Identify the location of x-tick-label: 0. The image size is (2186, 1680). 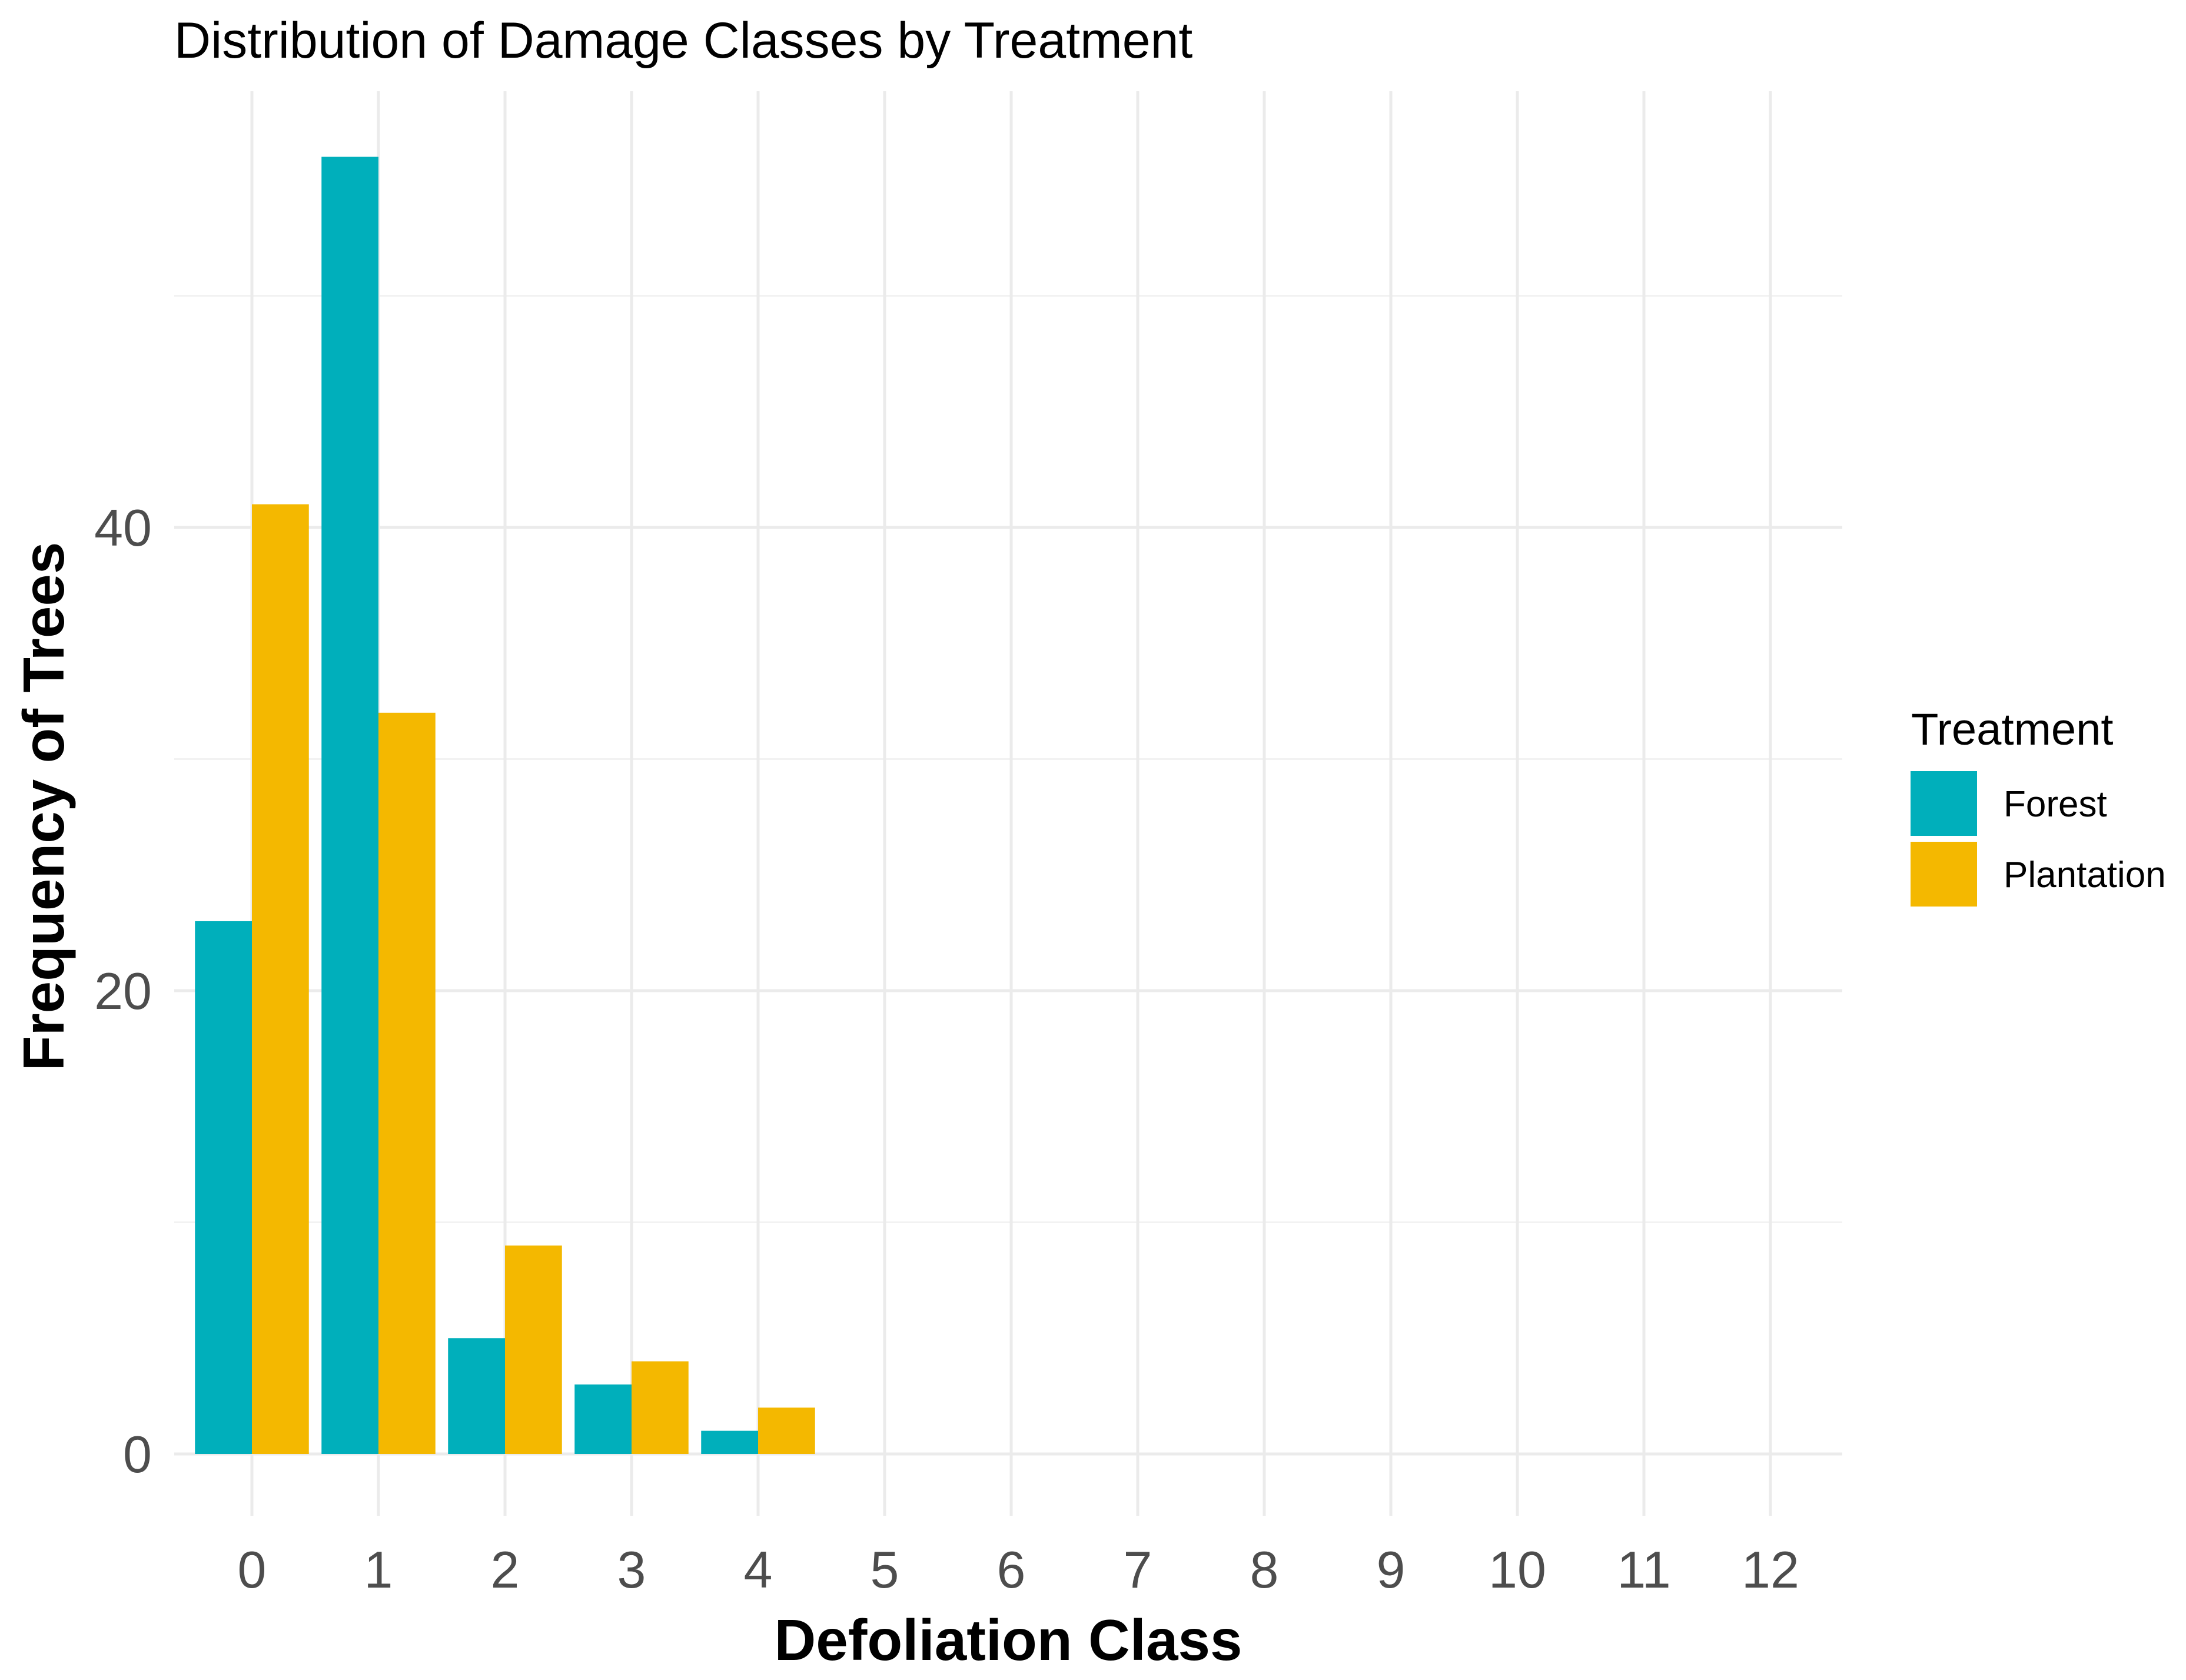
(252, 1569).